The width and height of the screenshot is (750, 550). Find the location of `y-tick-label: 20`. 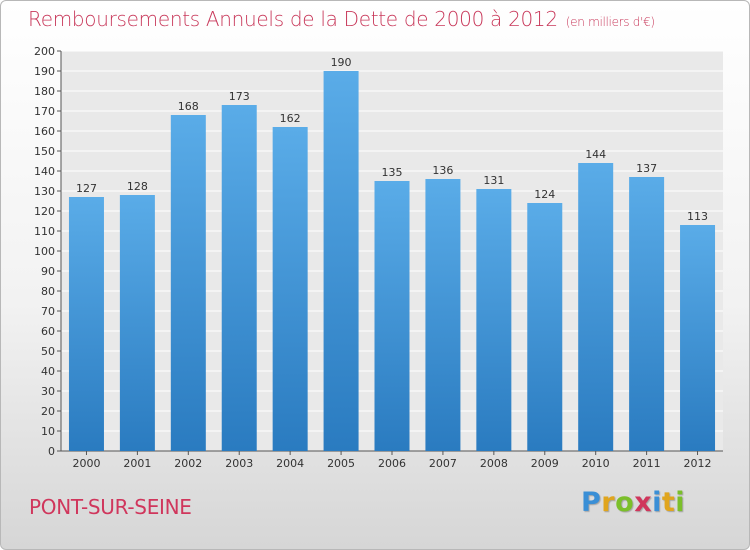

y-tick-label: 20 is located at coordinates (48, 411).